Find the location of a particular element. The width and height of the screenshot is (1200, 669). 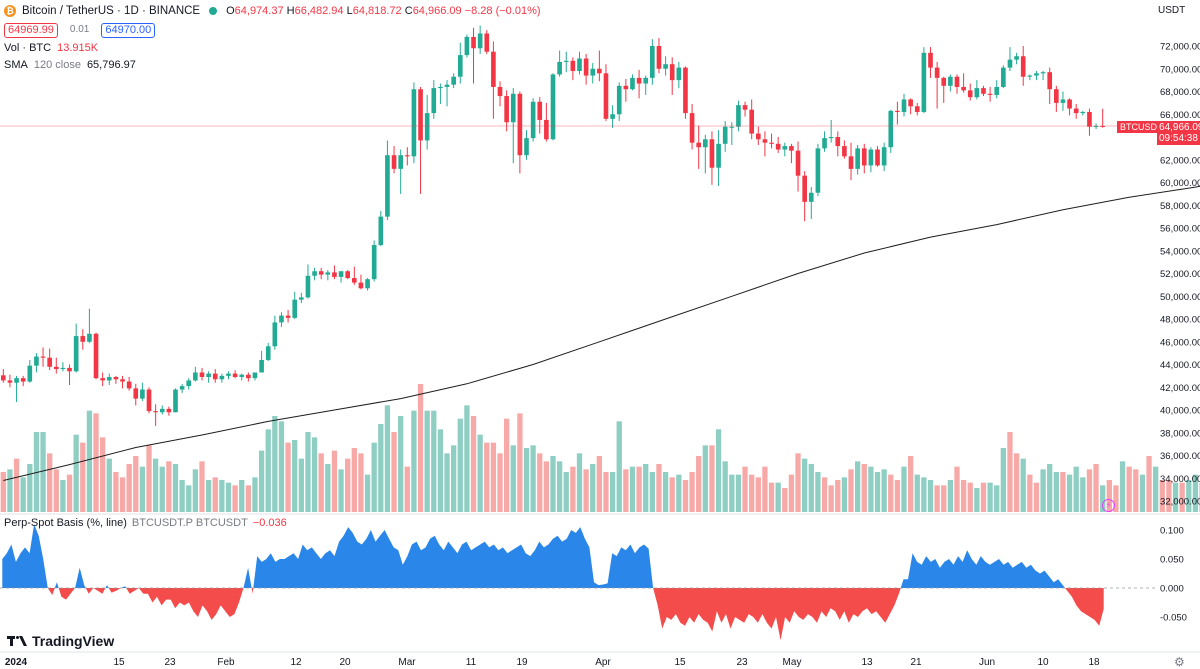

volume-legend: Vol · BTC 13.915K is located at coordinates (51, 48).